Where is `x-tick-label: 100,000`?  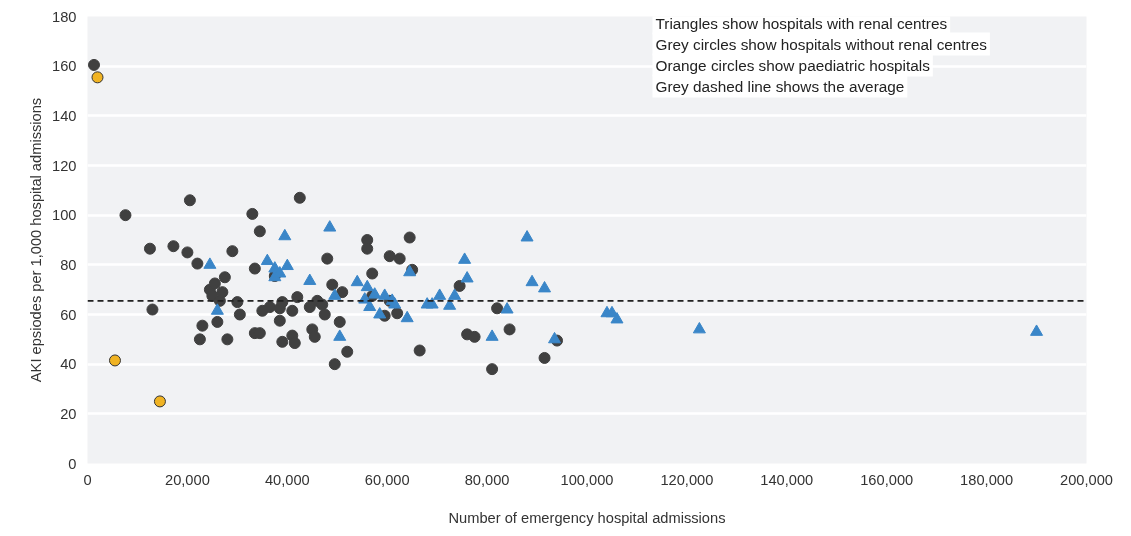 x-tick-label: 100,000 is located at coordinates (587, 479).